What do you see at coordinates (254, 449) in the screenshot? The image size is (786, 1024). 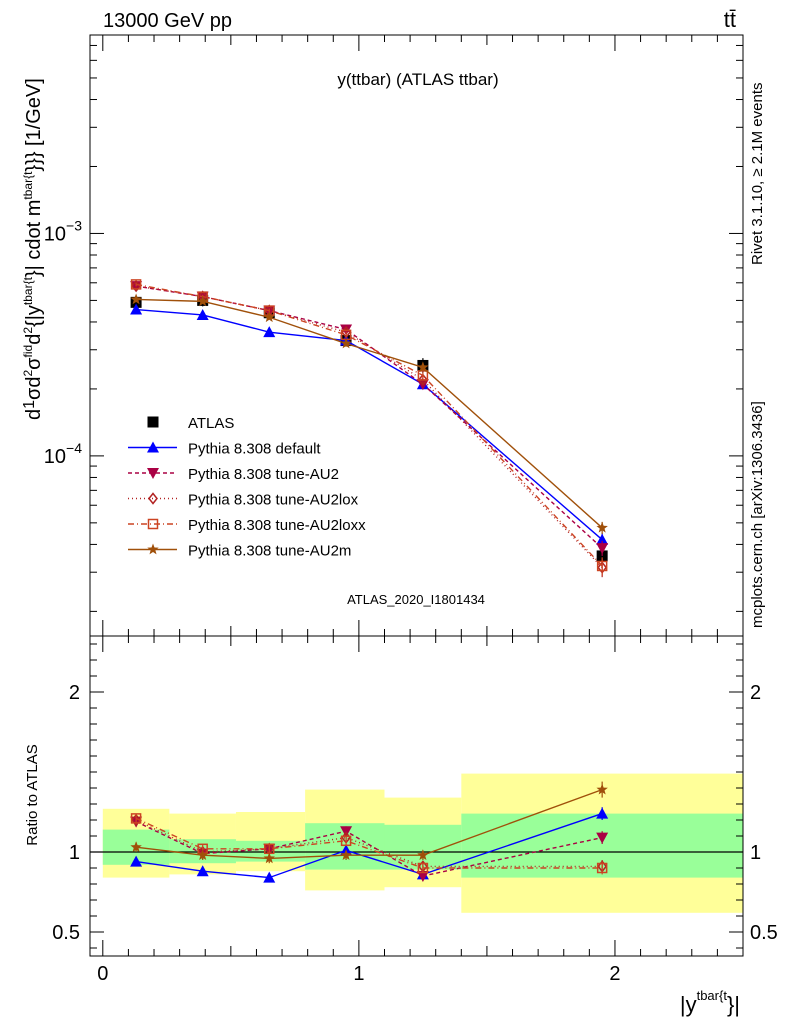 I see `legend-label-1: Pythia 8.308 default` at bounding box center [254, 449].